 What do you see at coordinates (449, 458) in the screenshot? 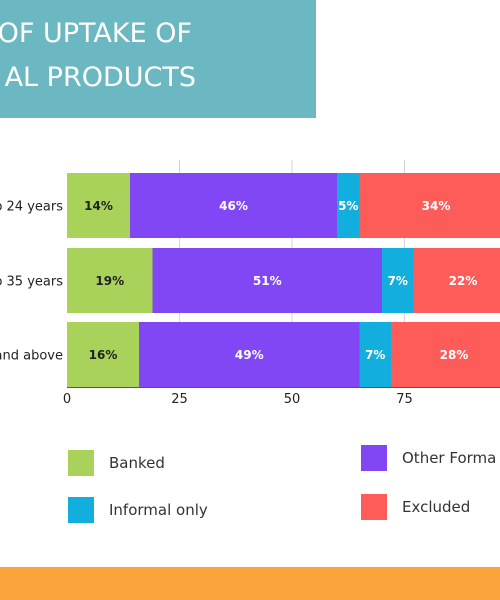
I see `legend-label-other-formal: Other Forma` at bounding box center [449, 458].